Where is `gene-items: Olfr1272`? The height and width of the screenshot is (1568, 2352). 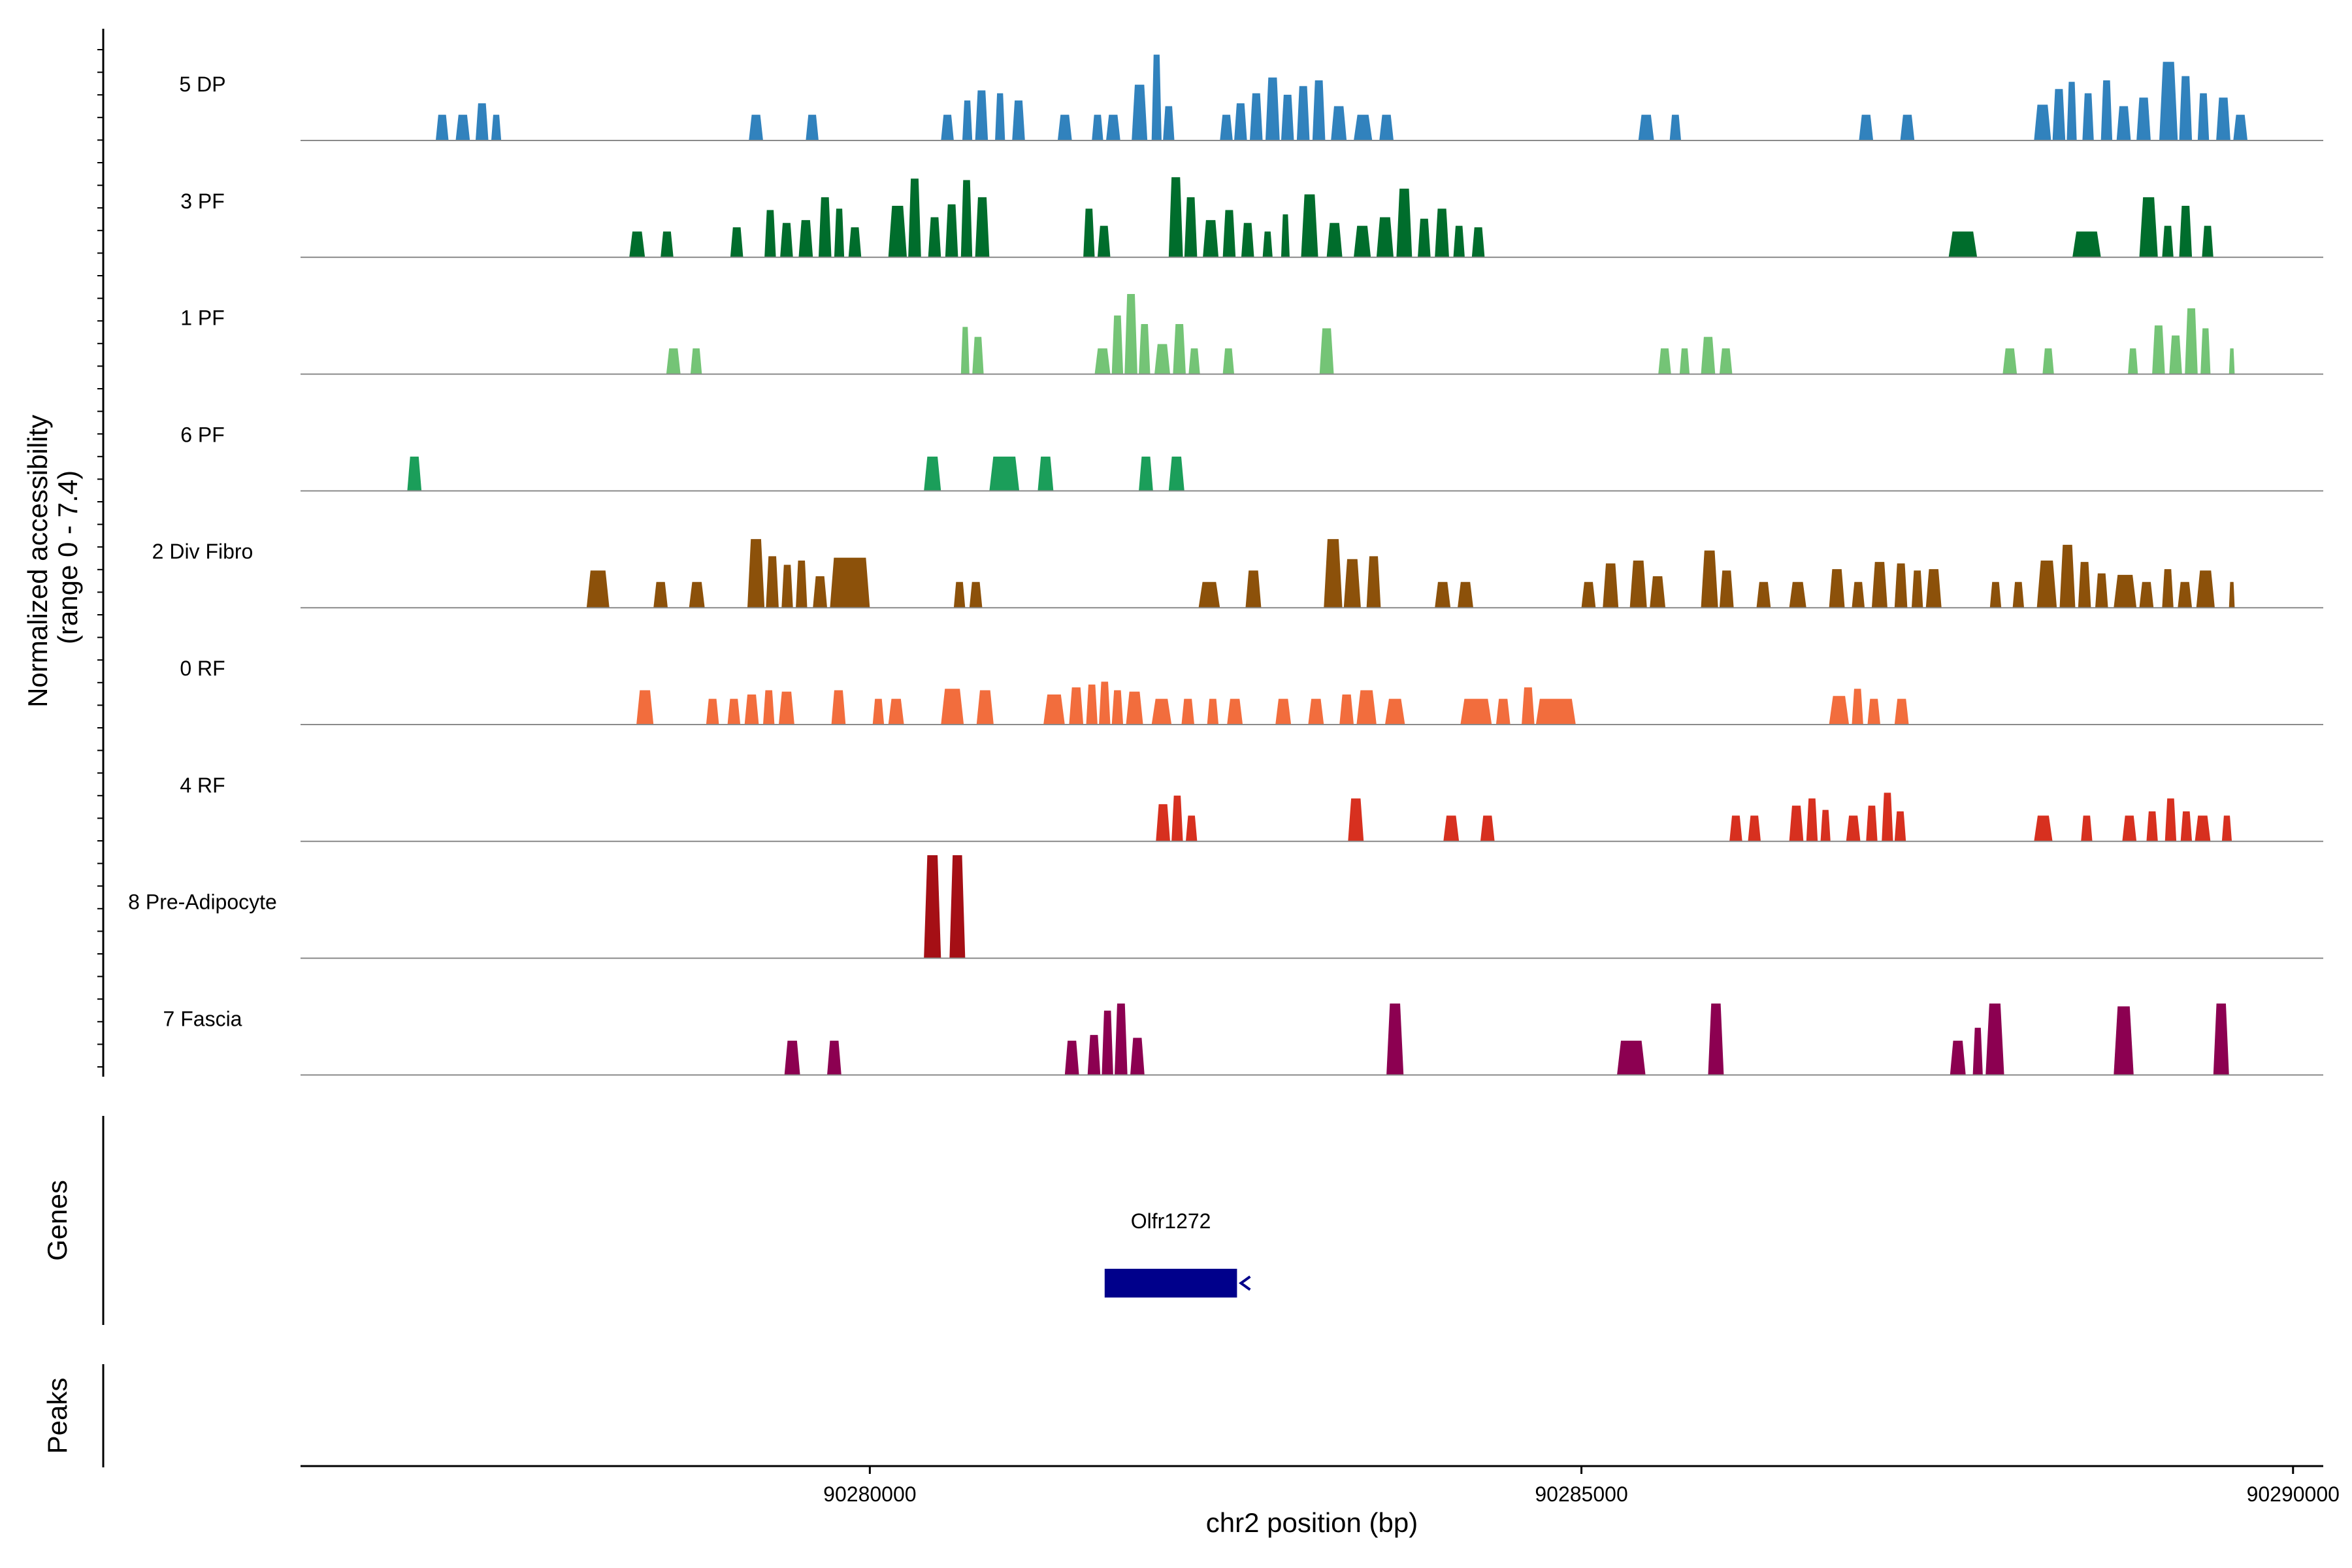
gene-items: Olfr1272 is located at coordinates (1177, 1253).